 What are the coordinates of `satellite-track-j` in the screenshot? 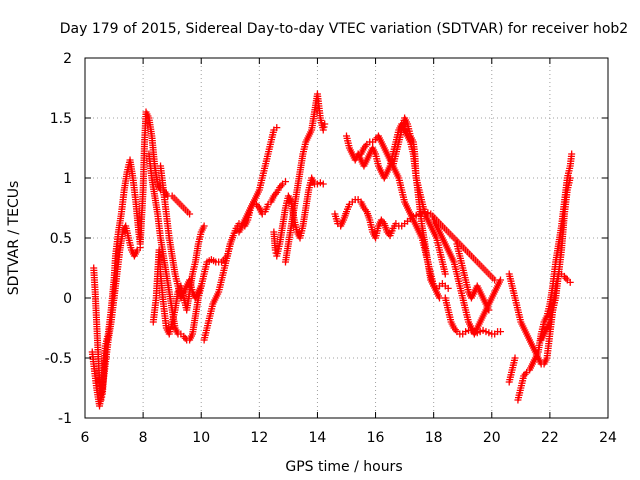 It's located at (415, 240).